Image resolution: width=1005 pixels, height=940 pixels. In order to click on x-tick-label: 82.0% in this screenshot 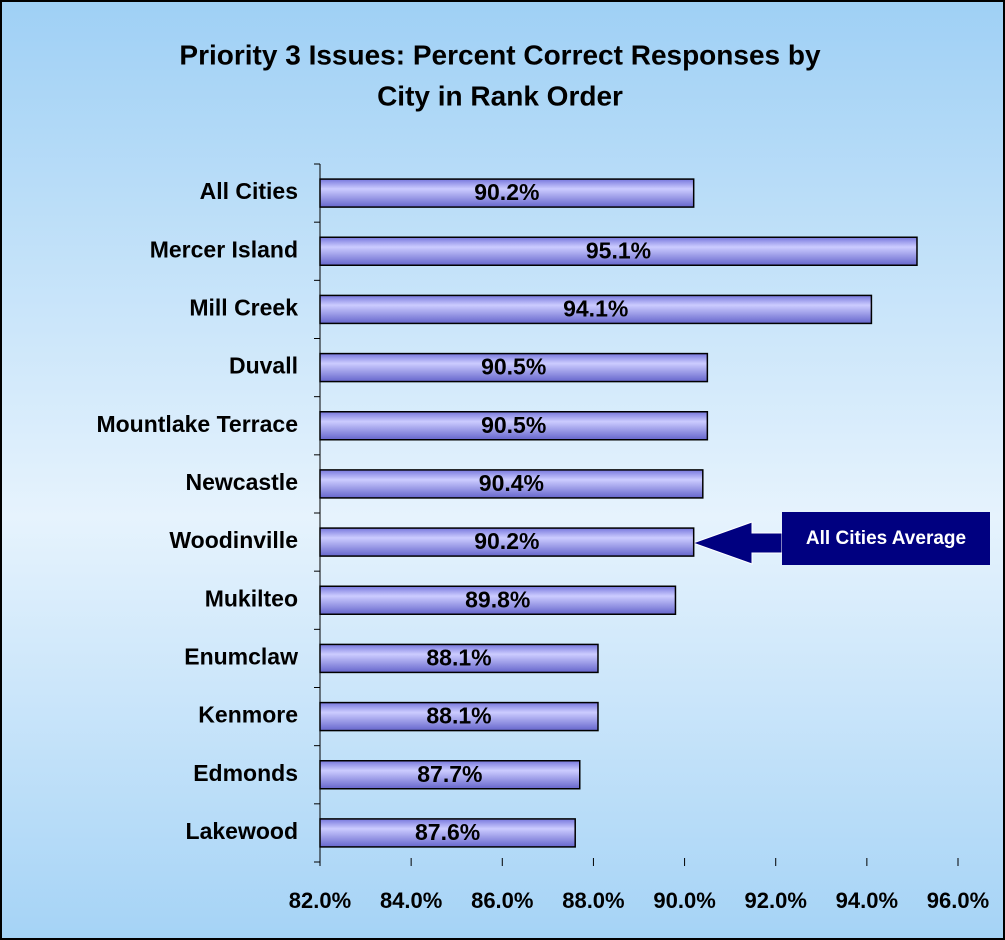, I will do `click(320, 900)`.